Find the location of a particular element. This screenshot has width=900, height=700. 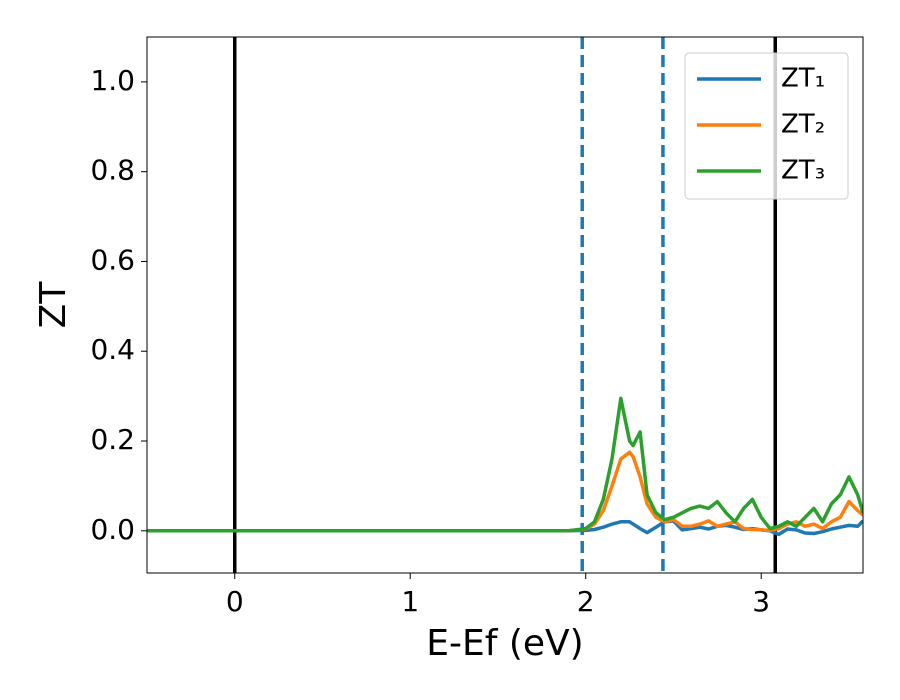

legend-label: ZT₃ is located at coordinates (803, 171).